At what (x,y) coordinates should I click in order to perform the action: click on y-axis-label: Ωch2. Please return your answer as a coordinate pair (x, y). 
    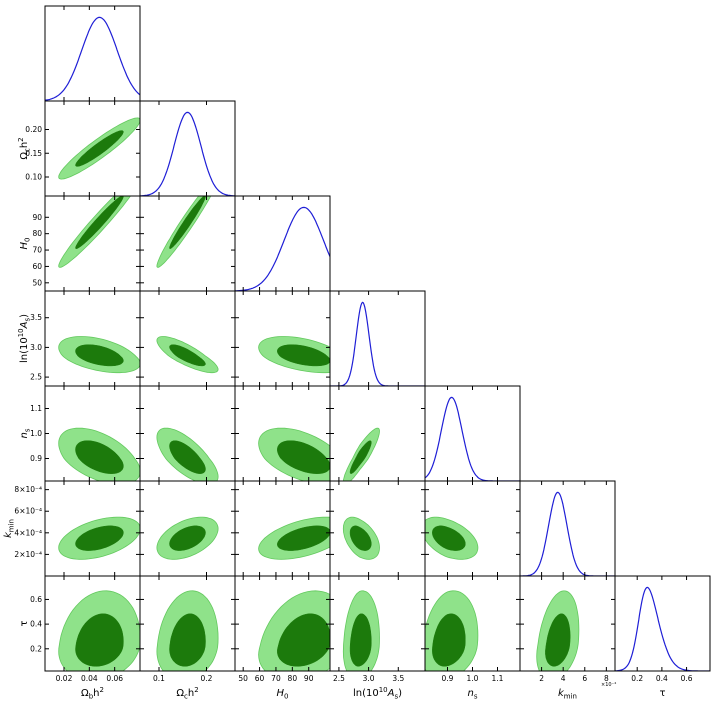
    Looking at the image, I should click on (24, 148).